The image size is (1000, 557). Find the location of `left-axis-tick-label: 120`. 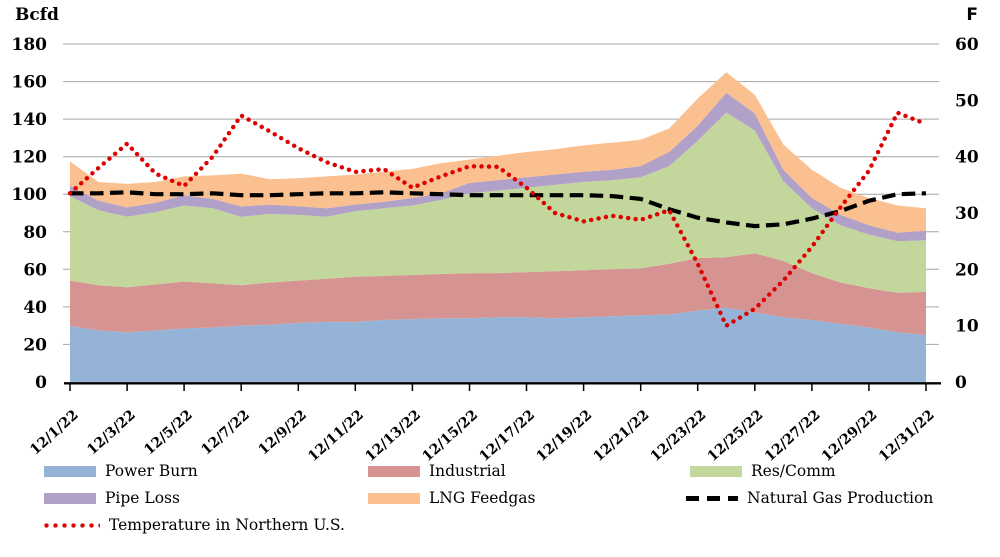

left-axis-tick-label: 120 is located at coordinates (30, 158).